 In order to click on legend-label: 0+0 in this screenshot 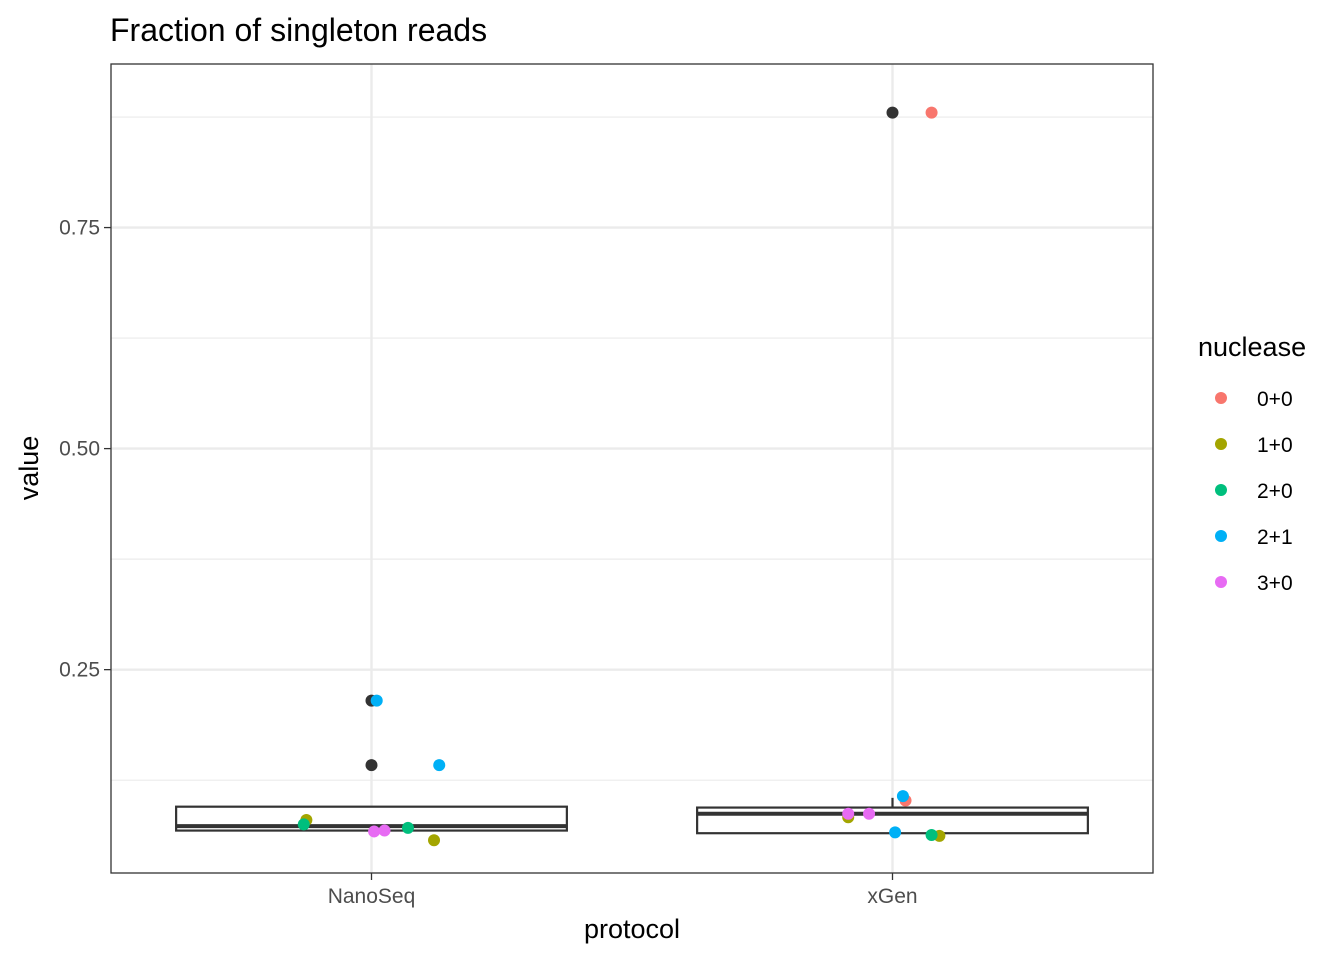, I will do `click(1275, 399)`.